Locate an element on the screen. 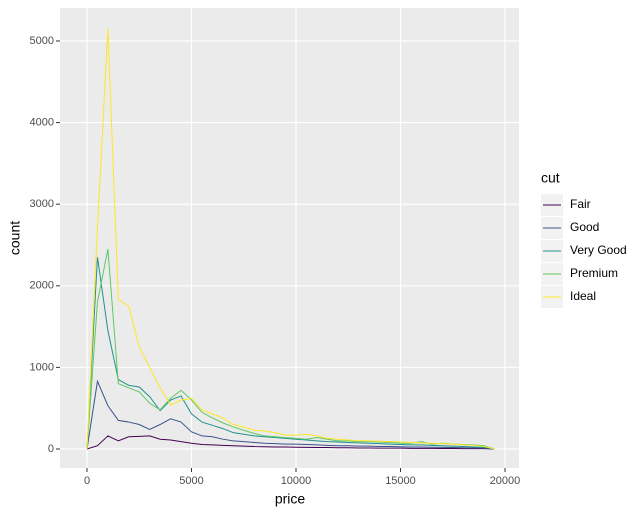 This screenshot has height=515, width=642. y-tick-label: 4000 is located at coordinates (42, 122).